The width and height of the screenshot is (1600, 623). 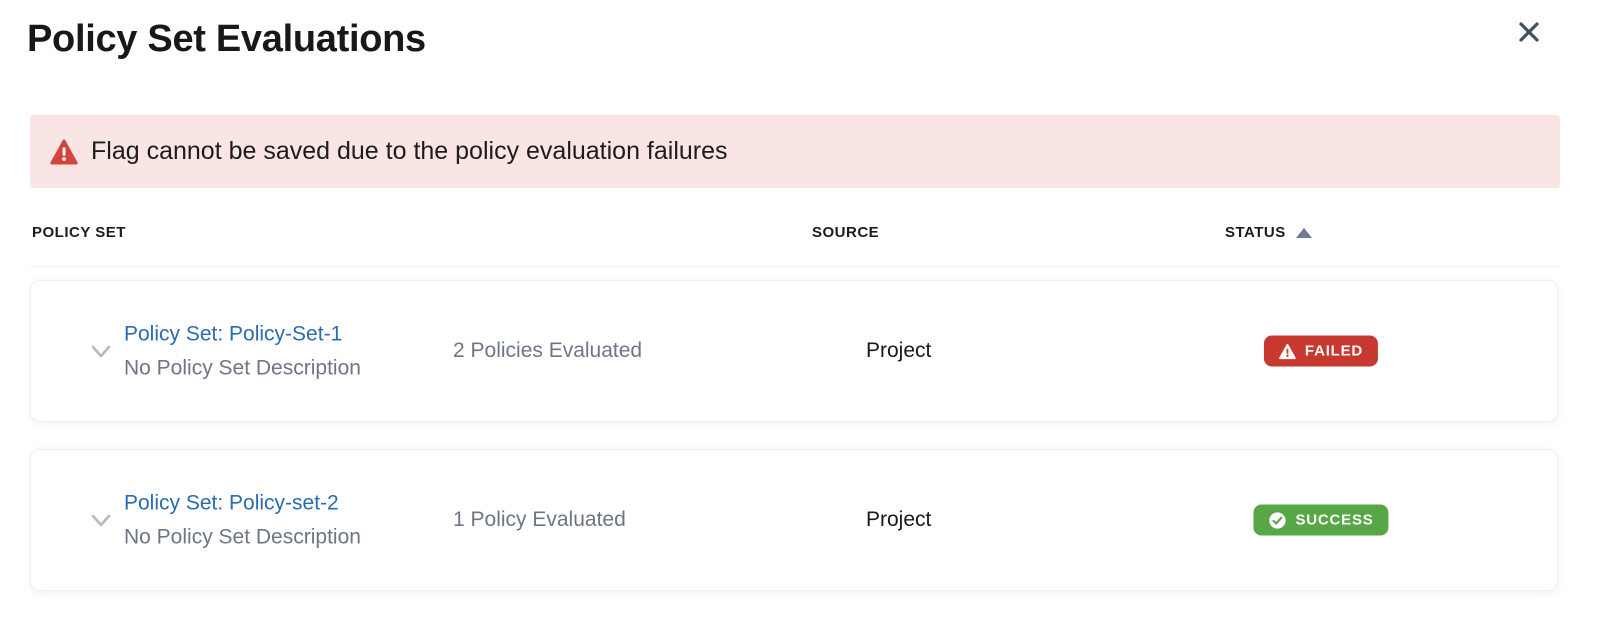 What do you see at coordinates (795, 266) in the screenshot?
I see `header-divider` at bounding box center [795, 266].